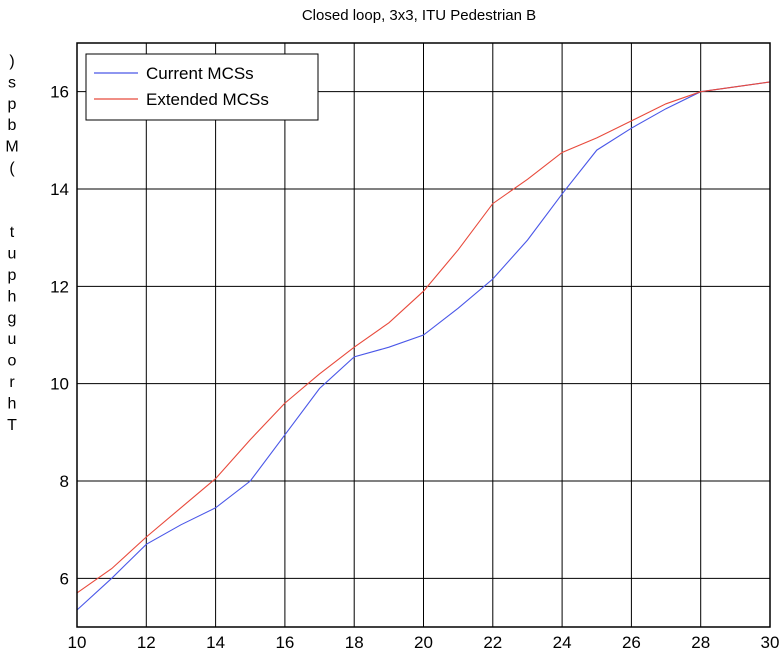 This screenshot has height=657, width=781. I want to click on y-tick-label: 10, so click(59, 384).